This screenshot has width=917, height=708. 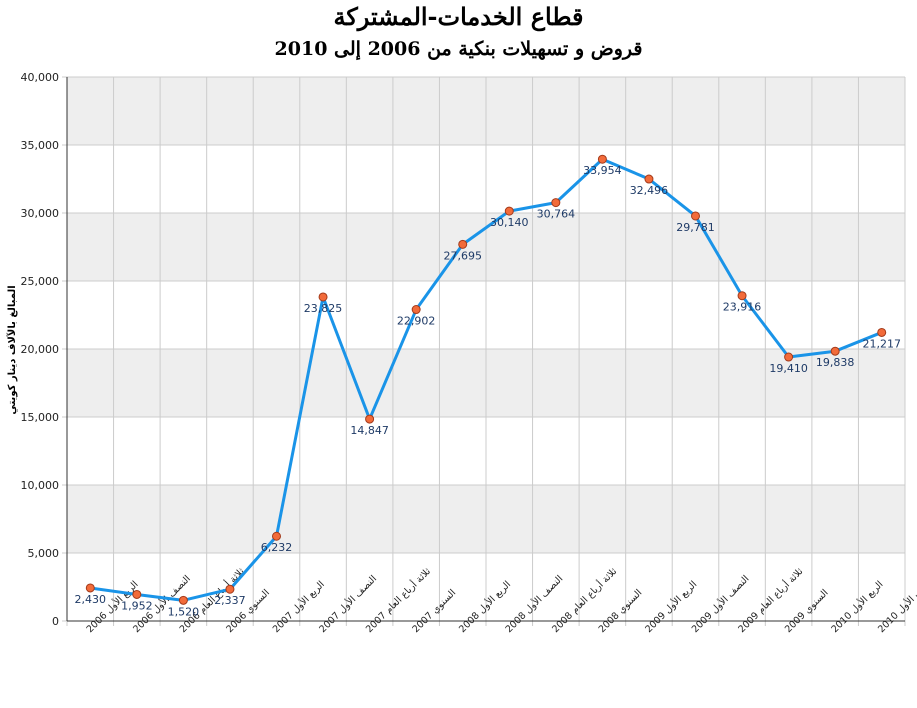 What do you see at coordinates (556, 214) in the screenshot?
I see `data-label: 30,764` at bounding box center [556, 214].